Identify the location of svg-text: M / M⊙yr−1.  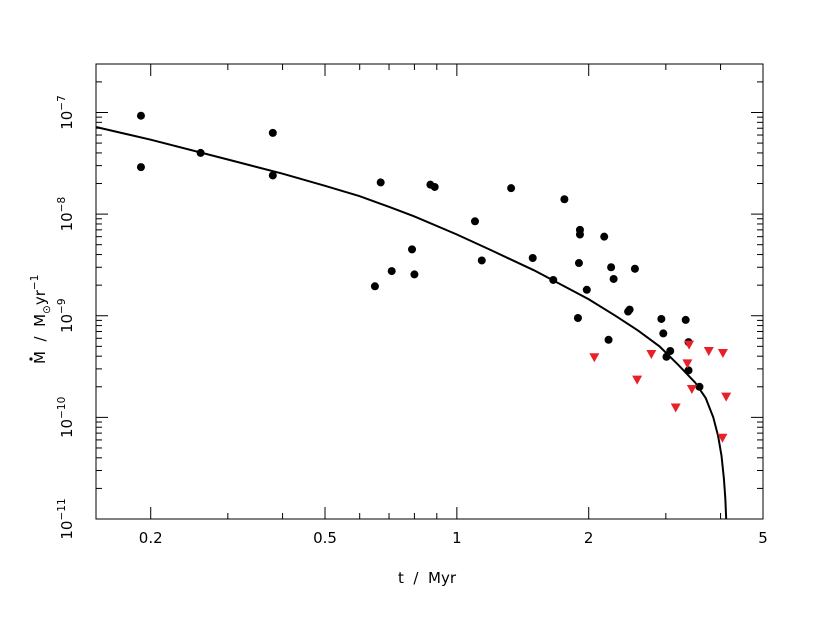
(41, 319).